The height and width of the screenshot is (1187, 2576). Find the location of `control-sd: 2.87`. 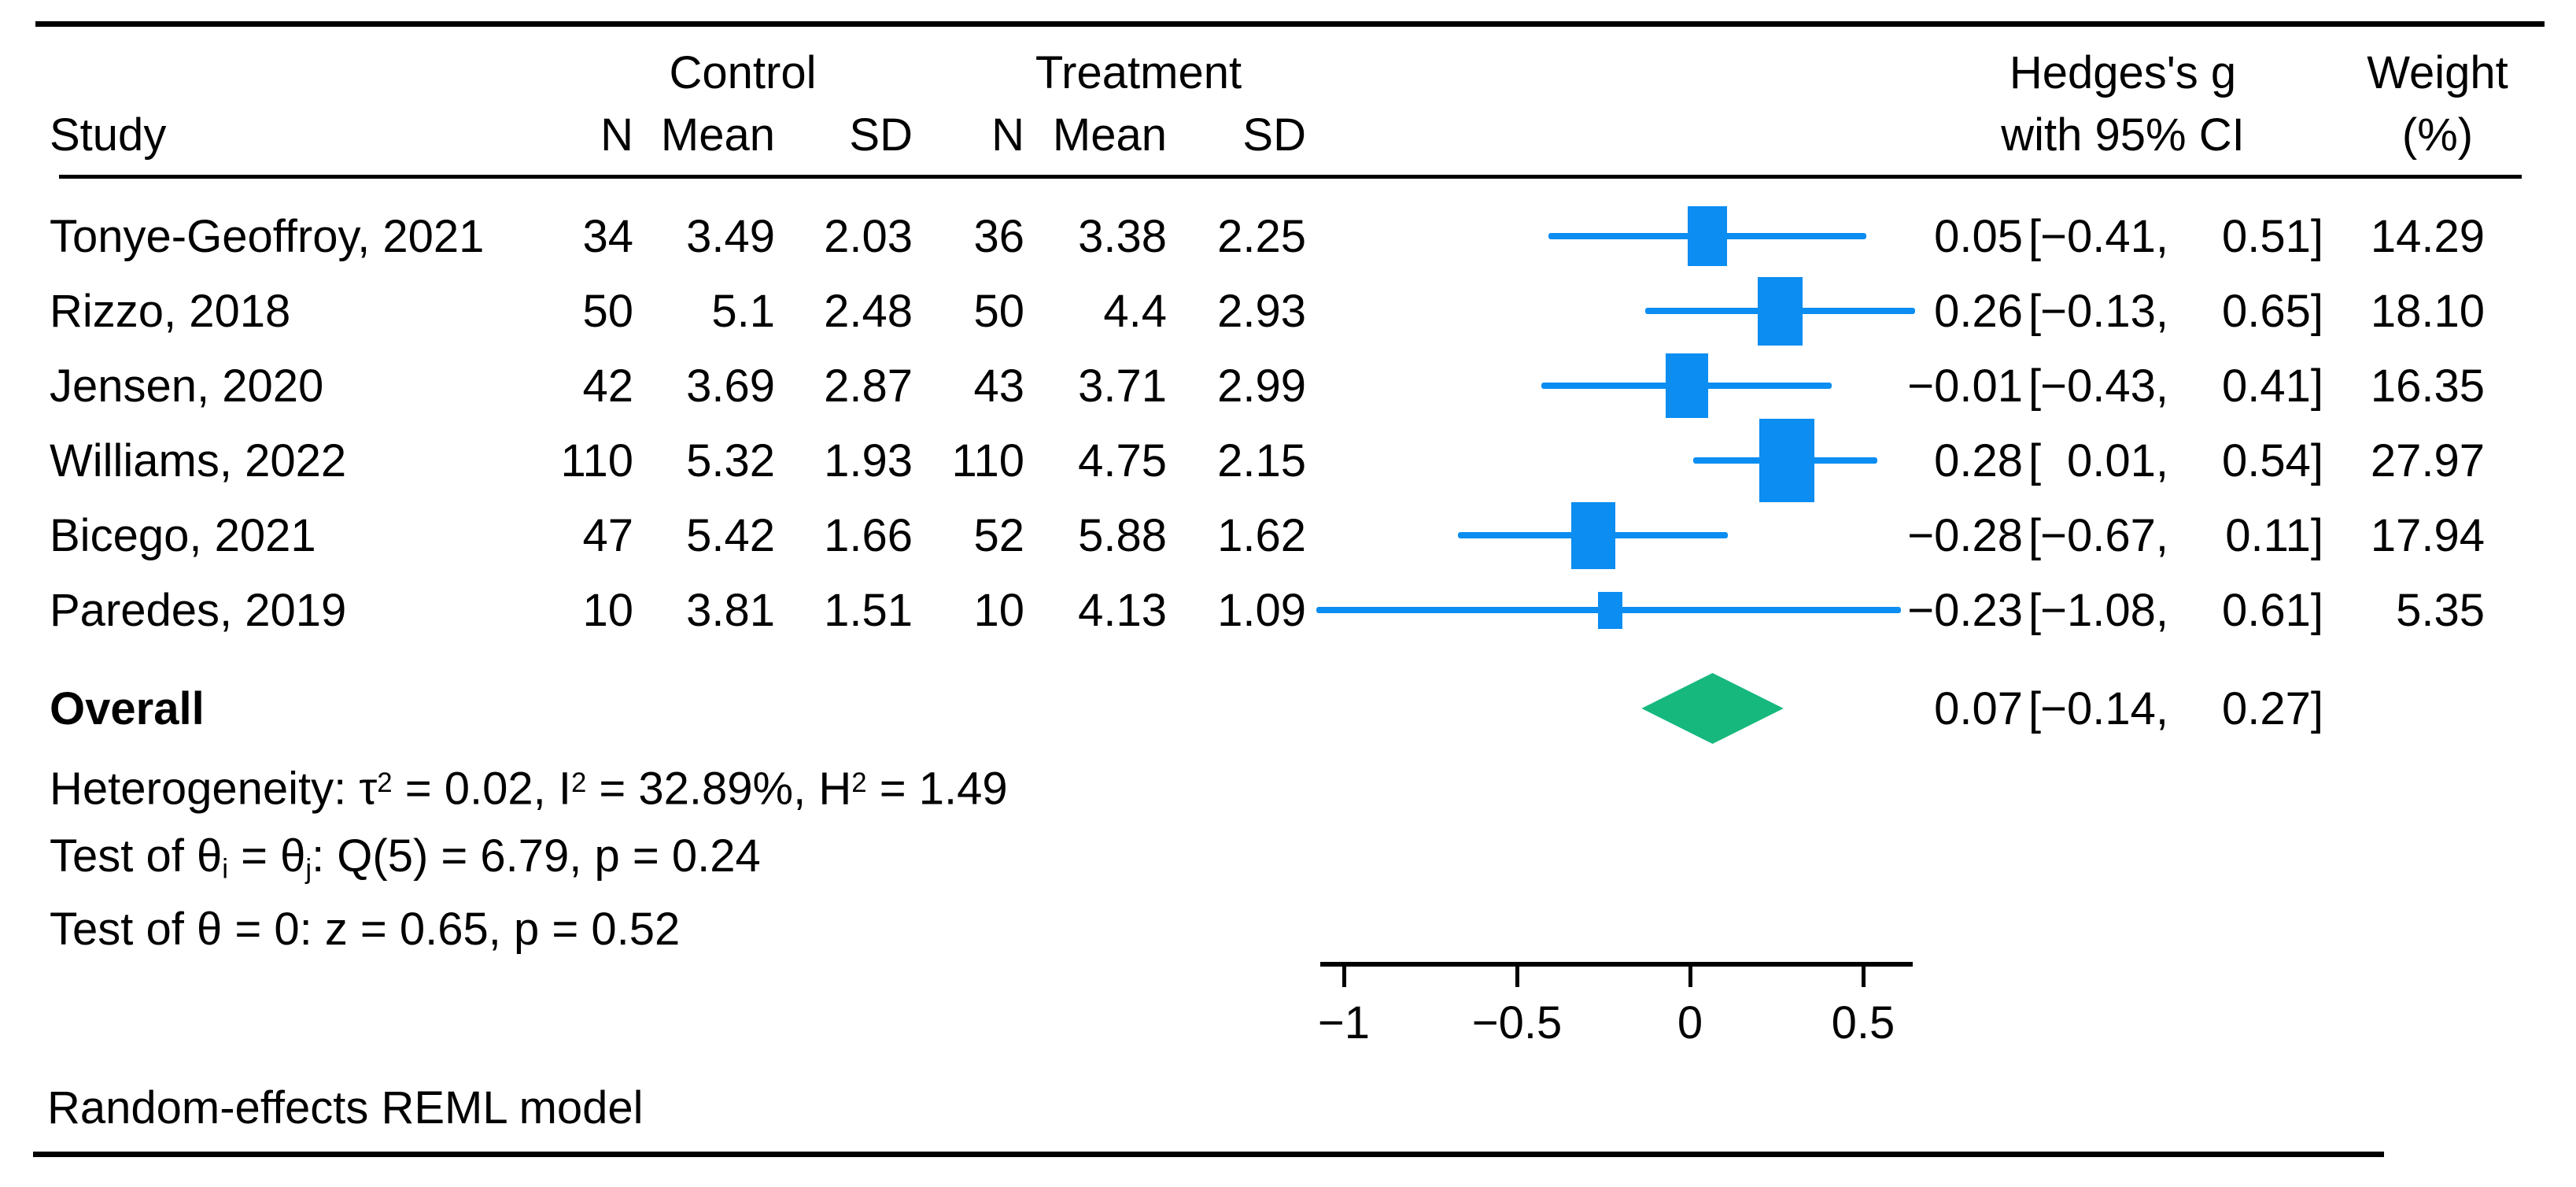

control-sd: 2.87 is located at coordinates (868, 386).